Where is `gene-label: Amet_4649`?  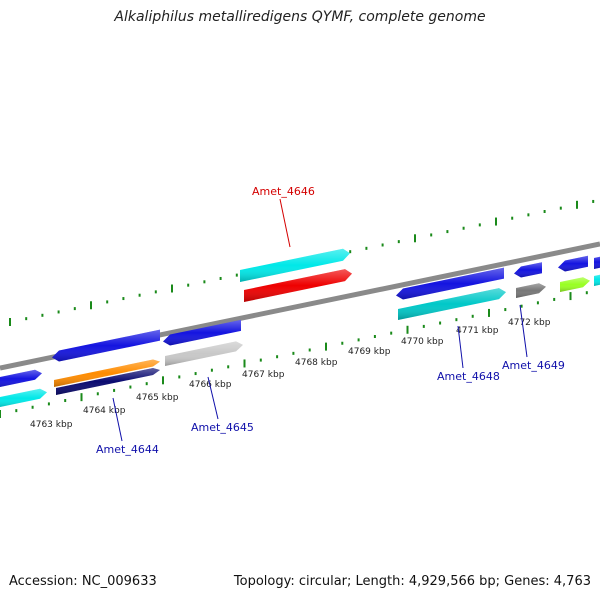 gene-label: Amet_4649 is located at coordinates (533, 365).